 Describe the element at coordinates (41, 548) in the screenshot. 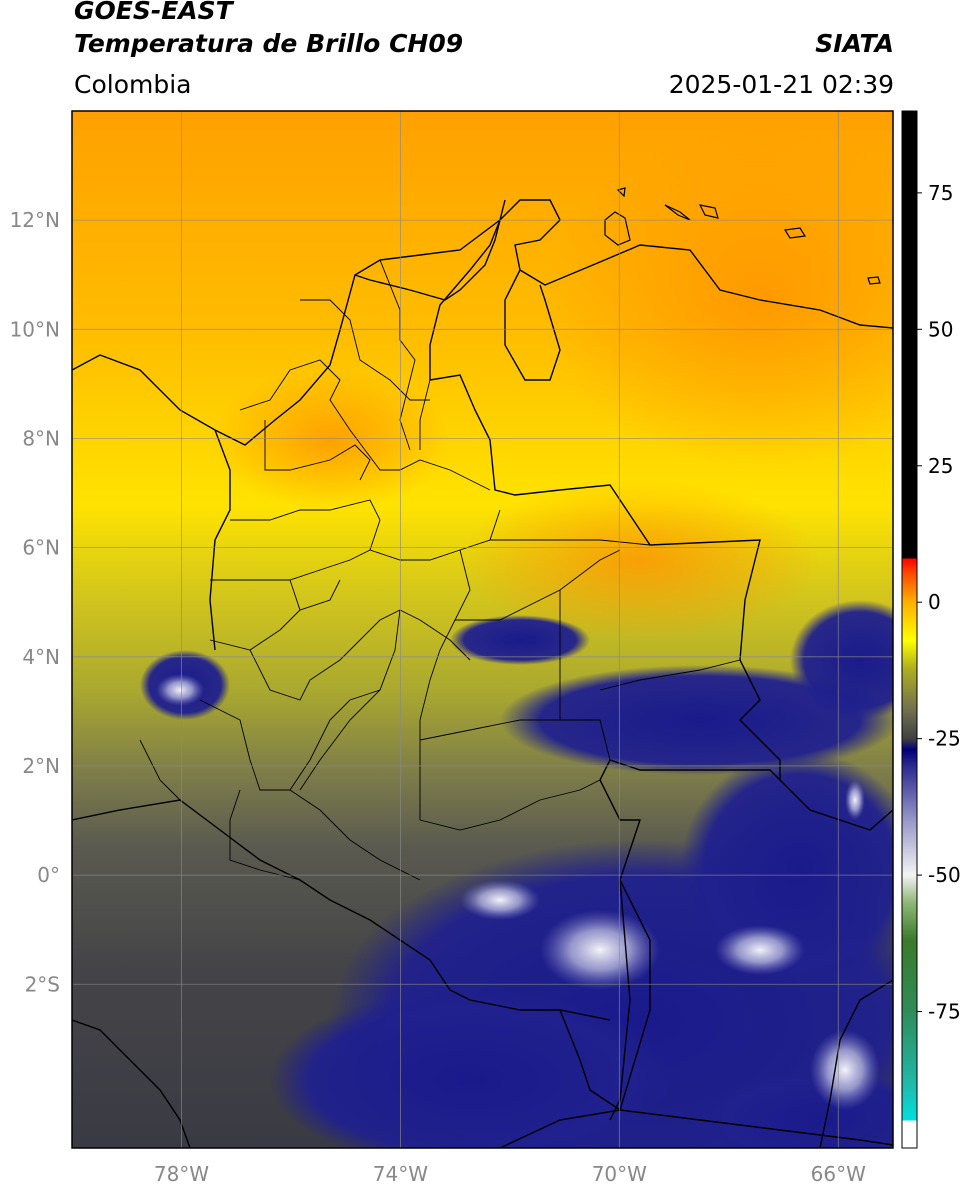

I see `lat-tick-label: 6°N` at that location.